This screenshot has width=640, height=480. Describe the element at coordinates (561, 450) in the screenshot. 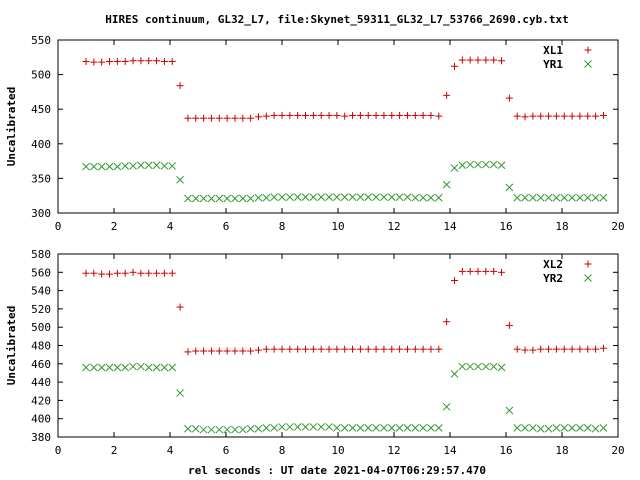

I see `x-tick-label: 18` at that location.